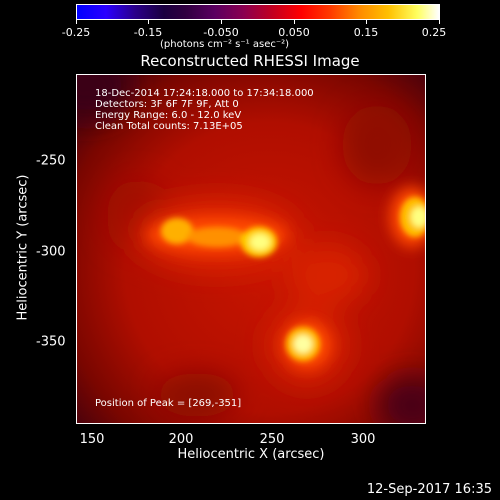 This screenshot has height=500, width=500. Describe the element at coordinates (167, 104) in the screenshot. I see `detectors-info: Detectors: 3F 6F 7F 9F, Att 0` at that location.